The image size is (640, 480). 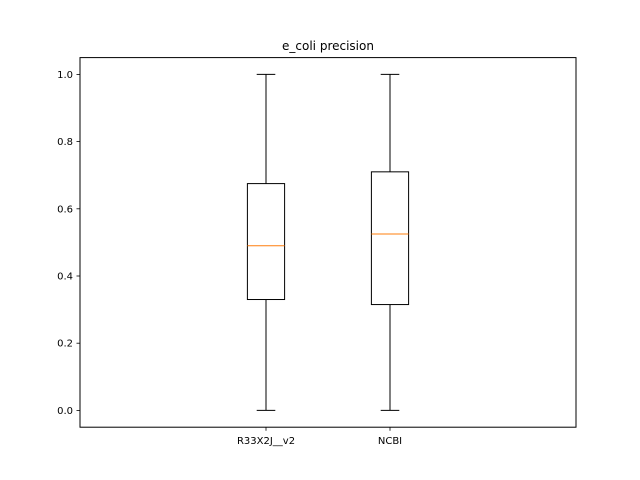 What do you see at coordinates (65, 142) in the screenshot?
I see `y-tick-label: 0.8` at bounding box center [65, 142].